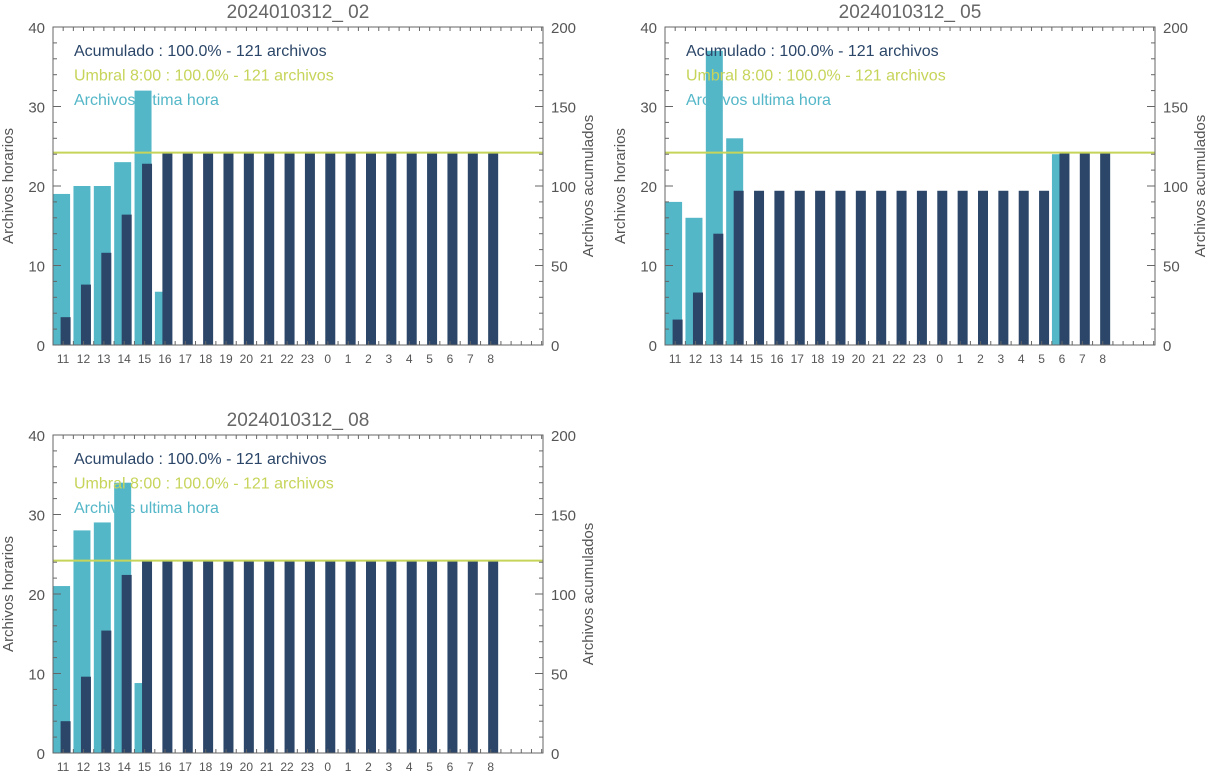 The image size is (1206, 771). Describe the element at coordinates (409, 765) in the screenshot. I see `x-tick-label: 4` at that location.